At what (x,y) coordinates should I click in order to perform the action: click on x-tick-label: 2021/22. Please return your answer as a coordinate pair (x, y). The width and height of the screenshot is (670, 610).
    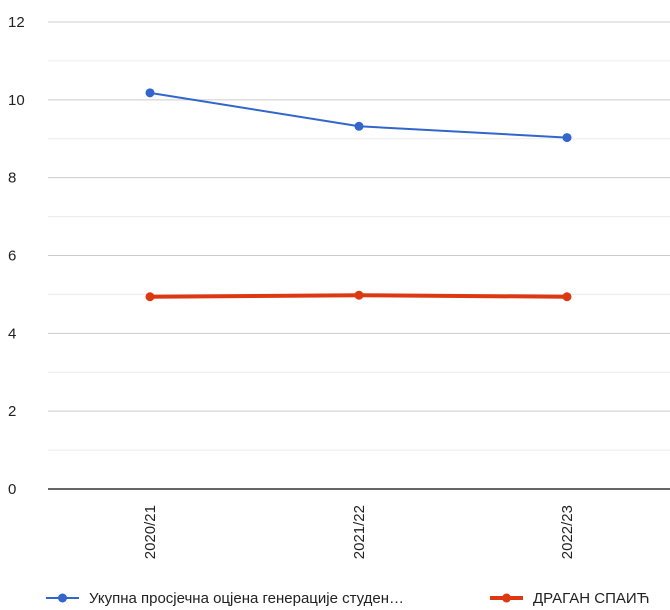
    Looking at the image, I should click on (359, 532).